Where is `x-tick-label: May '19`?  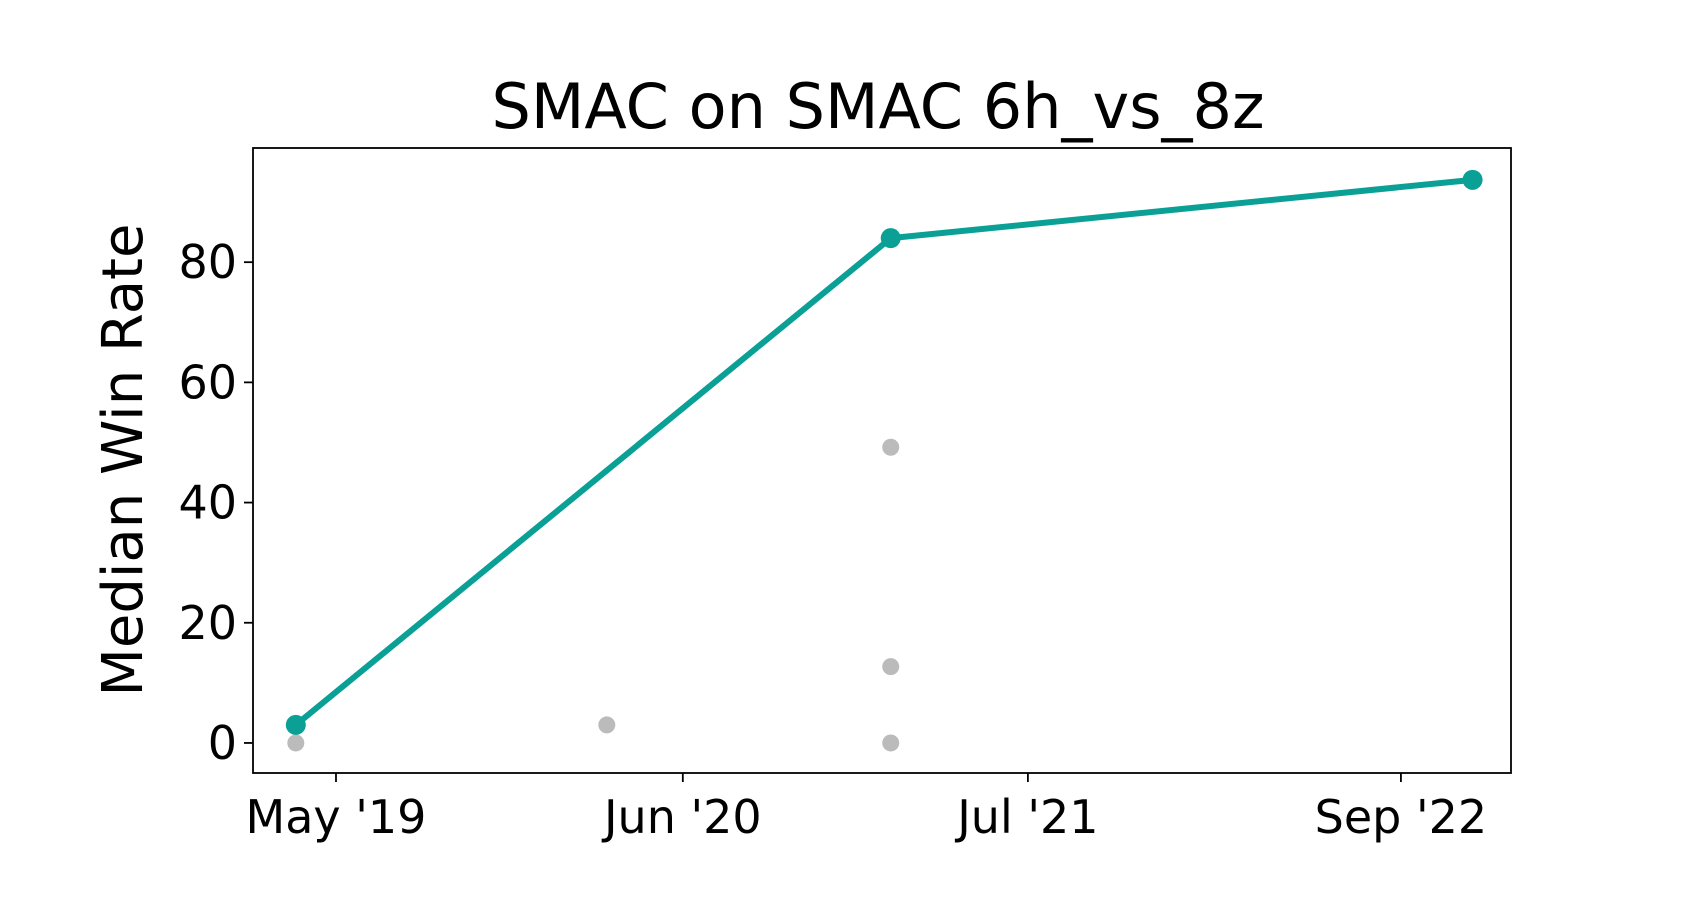
x-tick-label: May '19 is located at coordinates (336, 817).